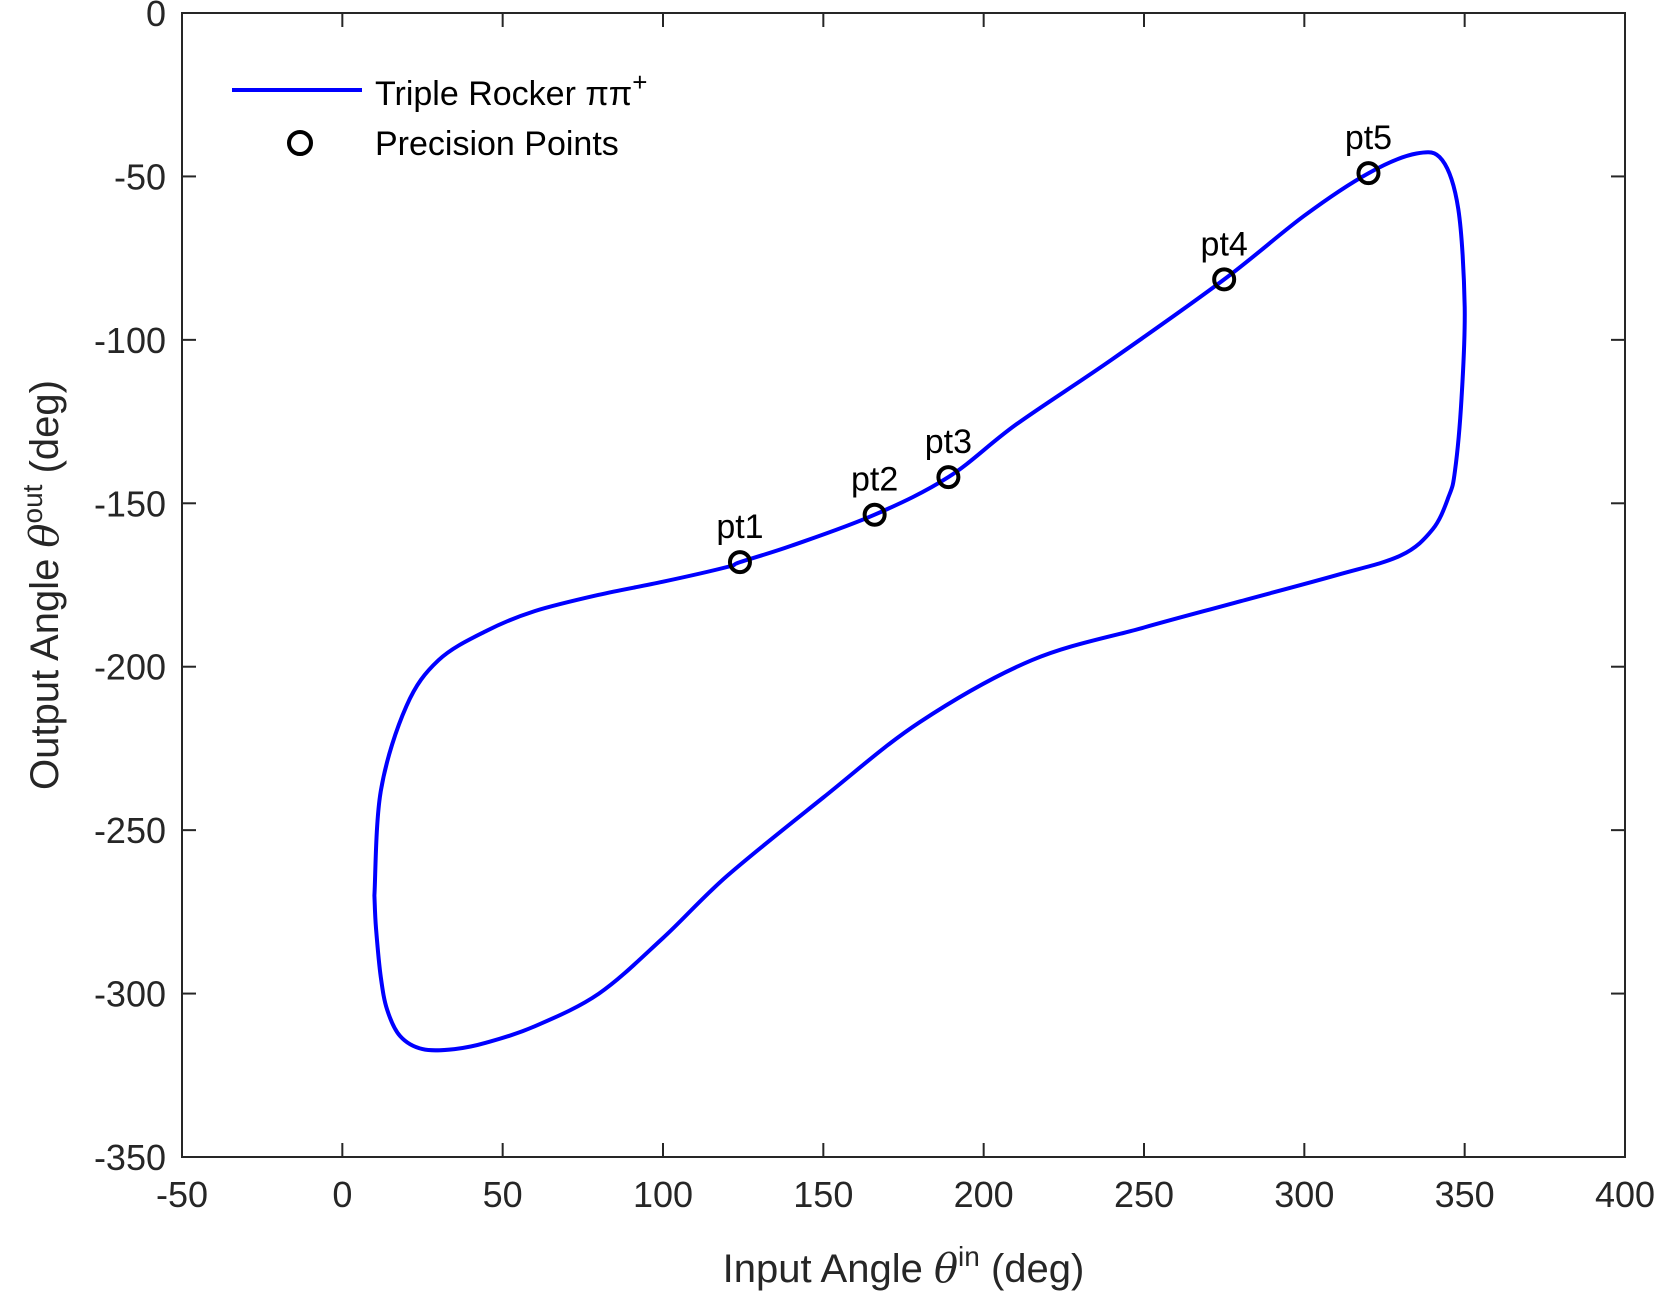 This screenshot has width=1661, height=1306. What do you see at coordinates (739, 527) in the screenshot?
I see `precision-point-label-pt1: pt1` at bounding box center [739, 527].